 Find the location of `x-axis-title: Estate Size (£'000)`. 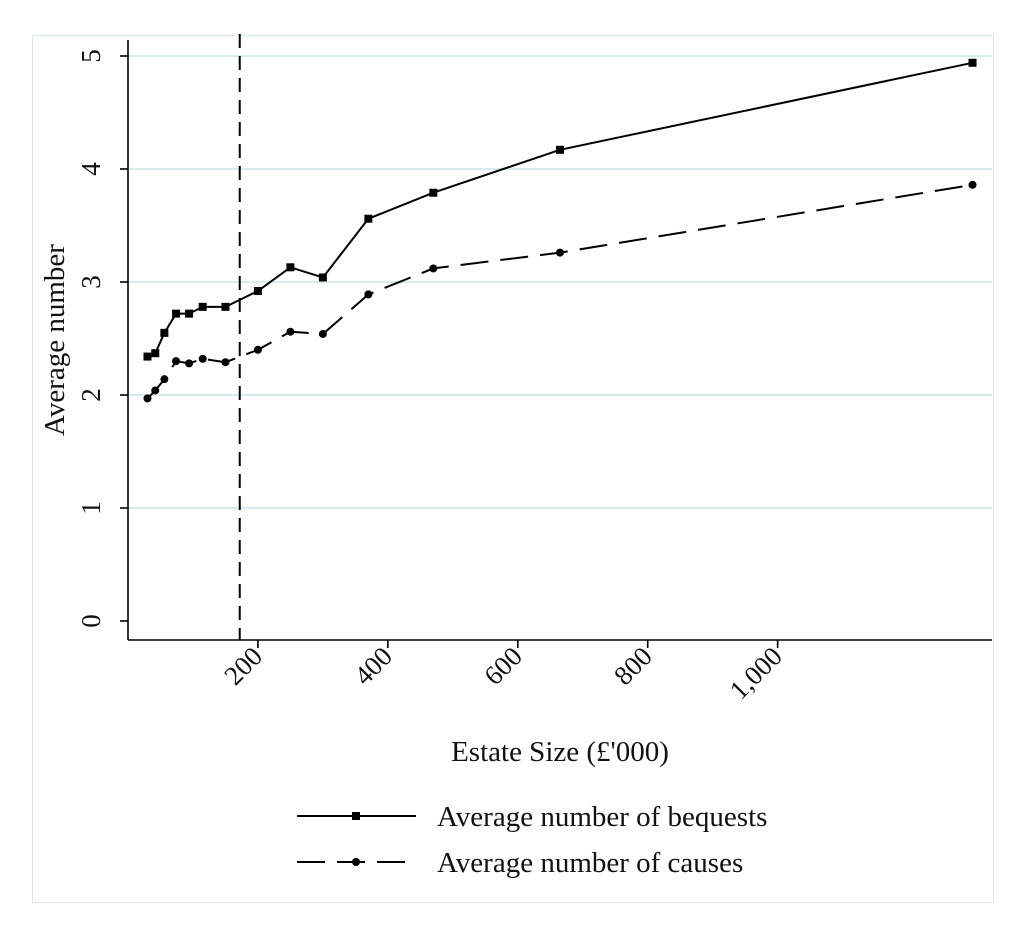

x-axis-title: Estate Size (£'000) is located at coordinates (560, 752).